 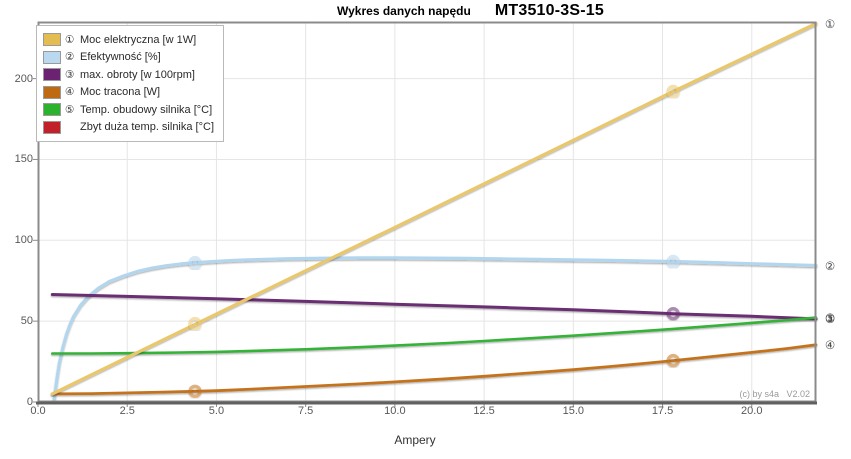 I want to click on legend-item: ④ Moc tracona [W], so click(x=128, y=93).